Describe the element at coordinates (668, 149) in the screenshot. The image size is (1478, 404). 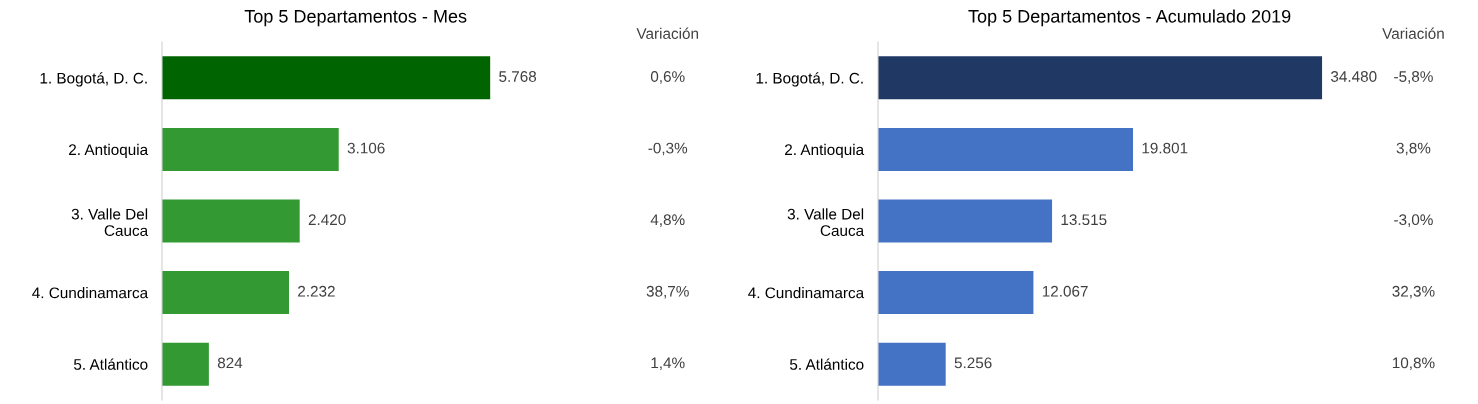
I see `text: -0,3%` at that location.